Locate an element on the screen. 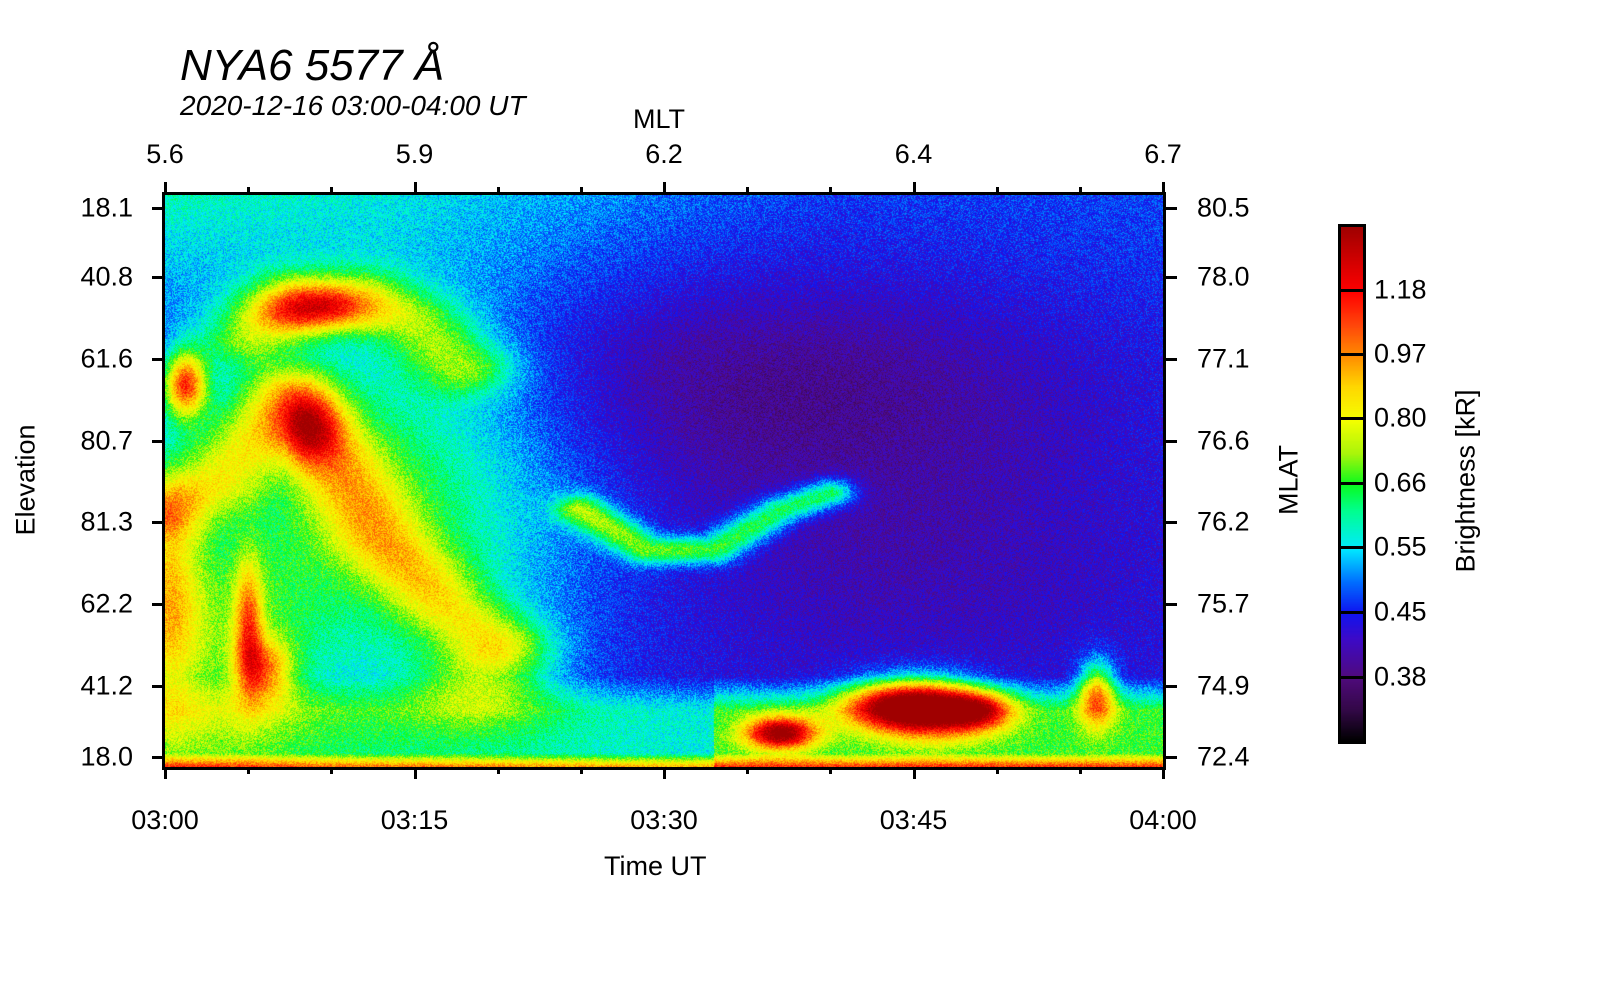  colorbar-tick-label: 0.45 is located at coordinates (1400, 611).